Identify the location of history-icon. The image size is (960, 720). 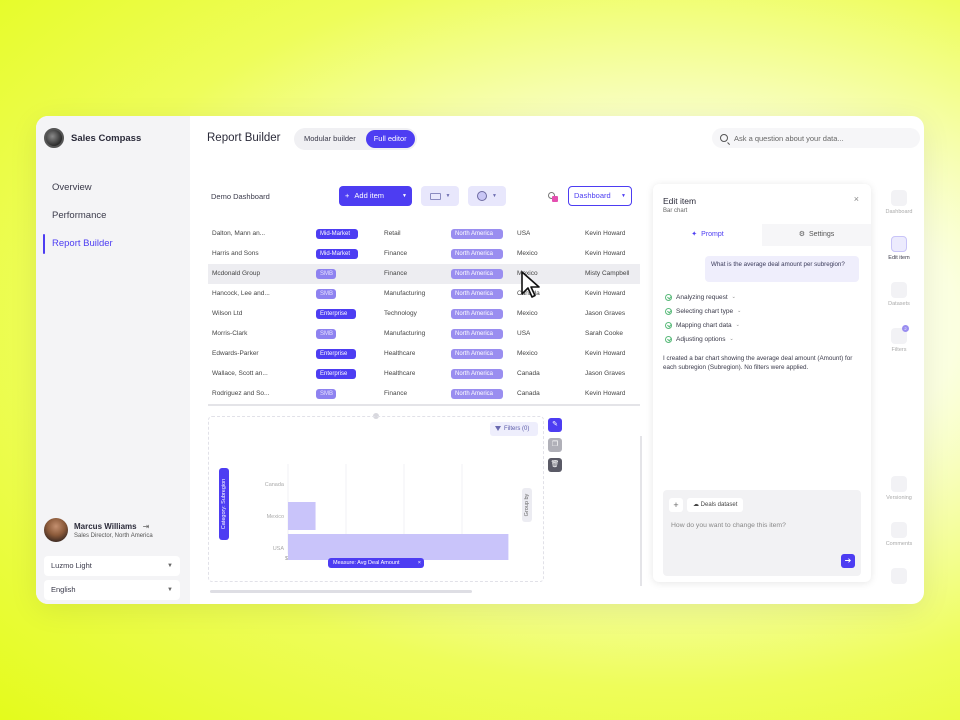
(899, 484).